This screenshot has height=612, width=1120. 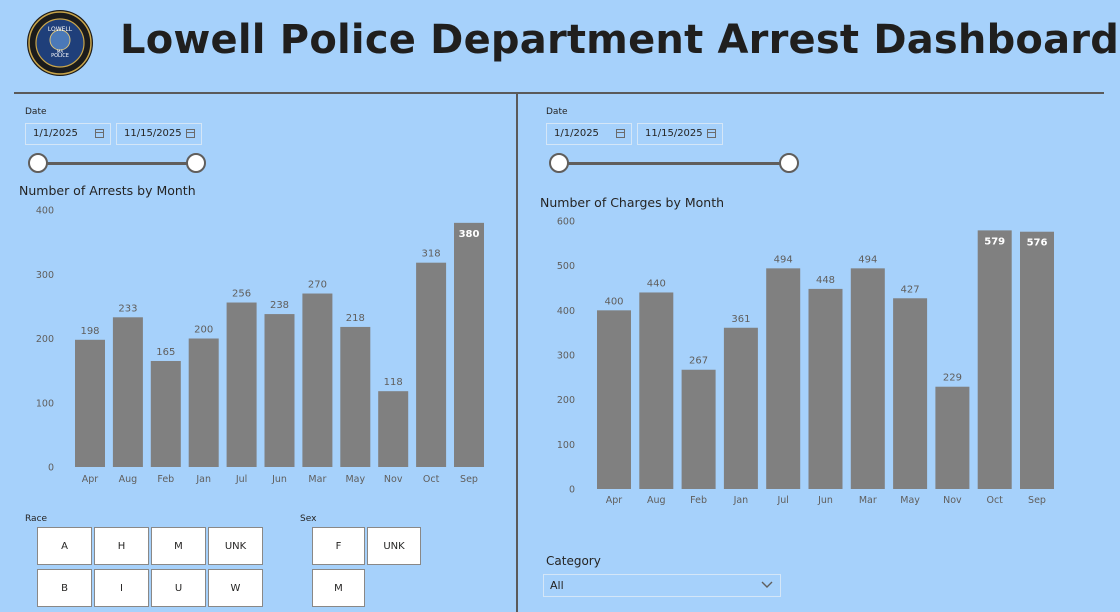 I want to click on data-label: 361, so click(x=740, y=319).